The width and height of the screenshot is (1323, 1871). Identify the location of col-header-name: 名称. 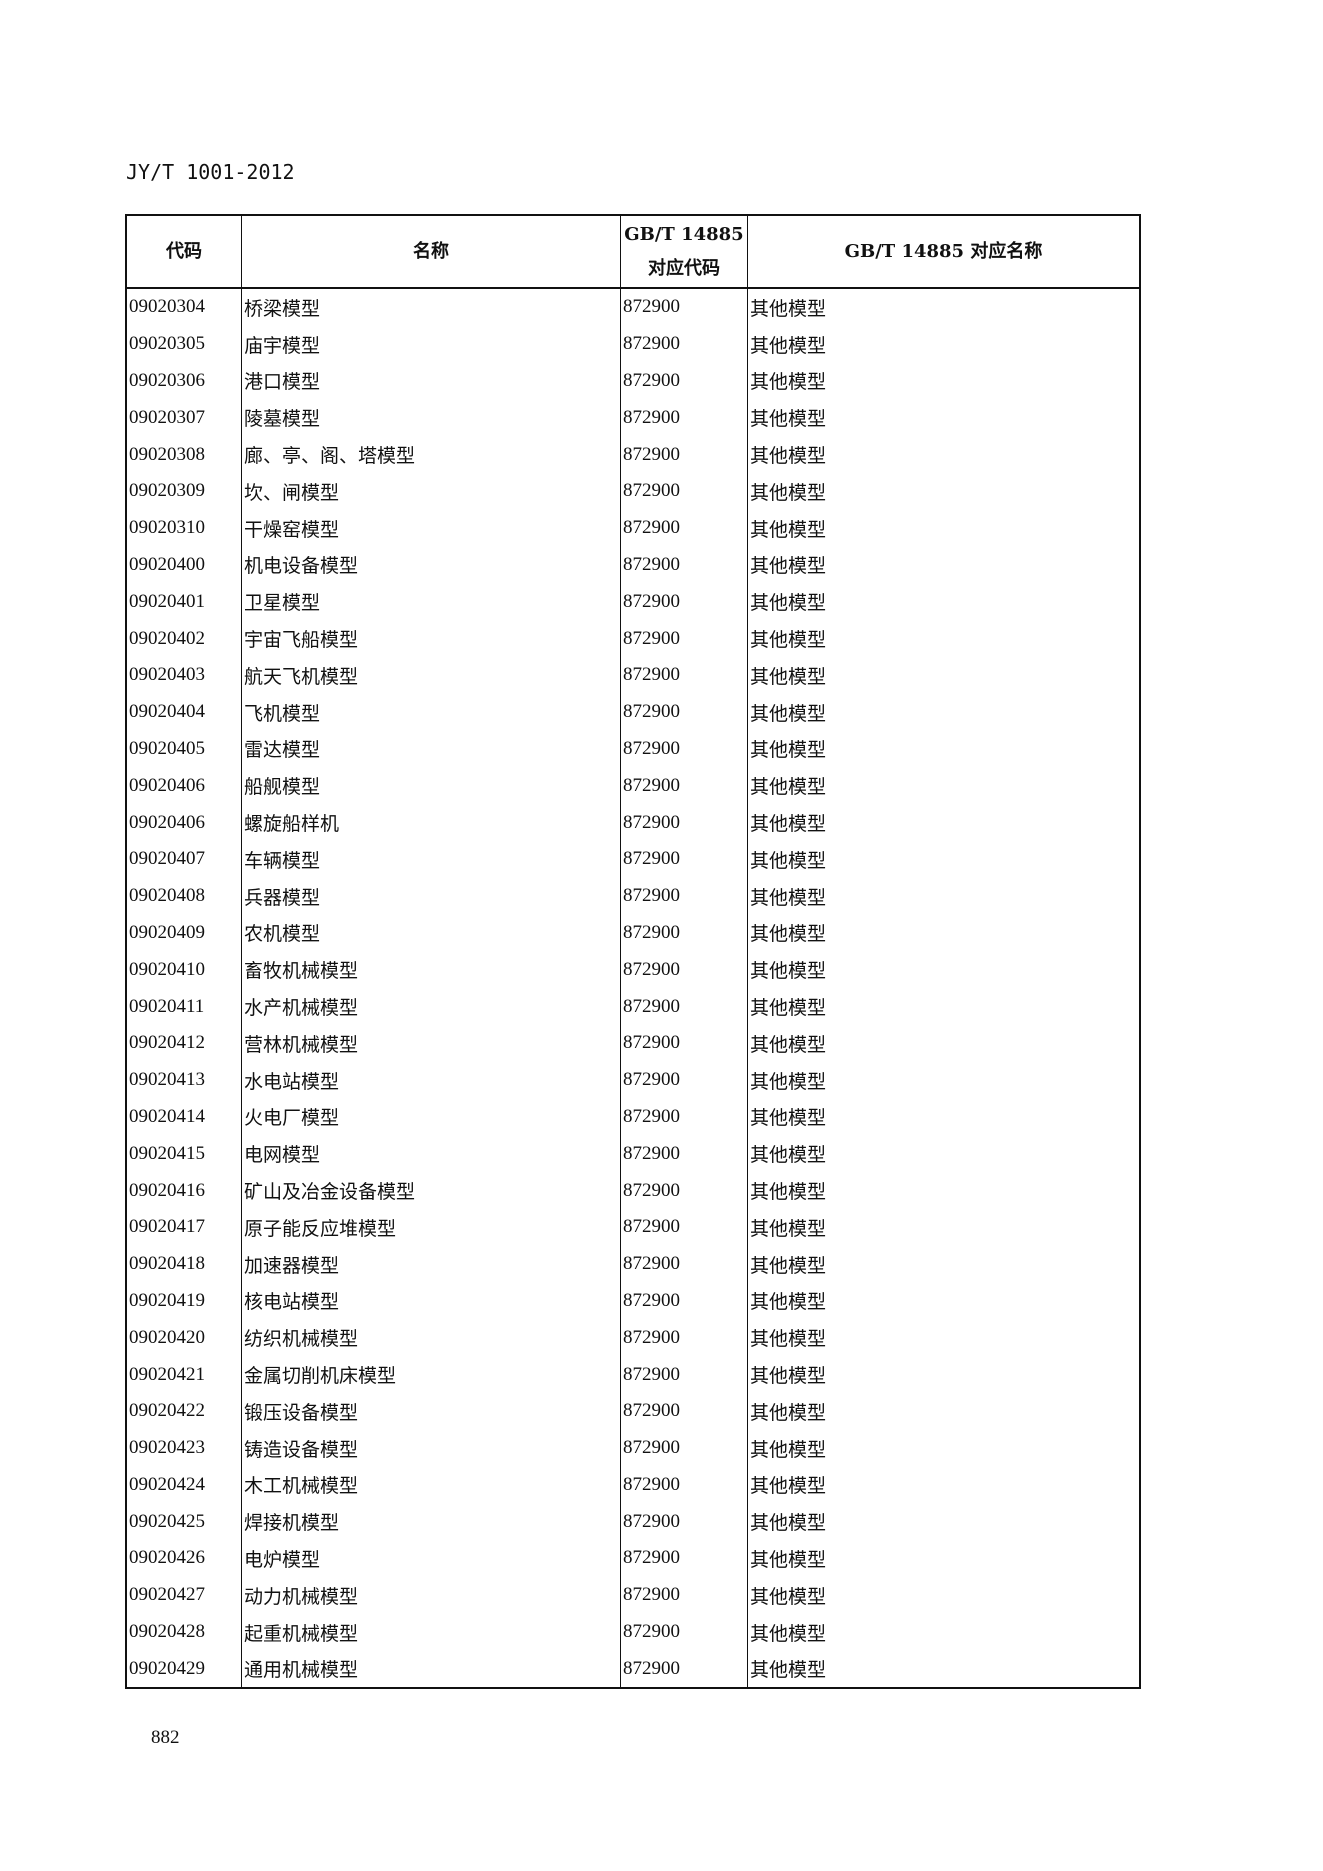
(431, 252).